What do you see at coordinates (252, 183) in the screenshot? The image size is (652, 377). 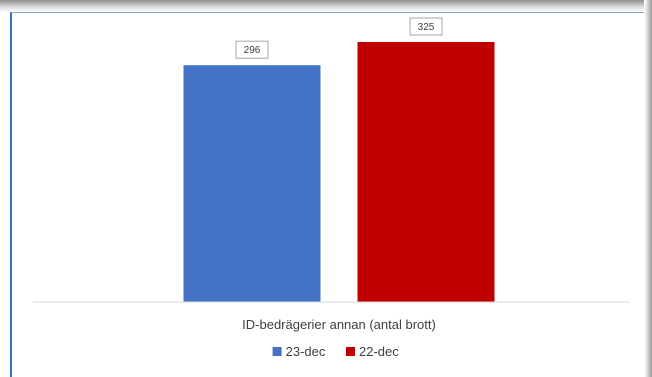 I see `bar-23-dec` at bounding box center [252, 183].